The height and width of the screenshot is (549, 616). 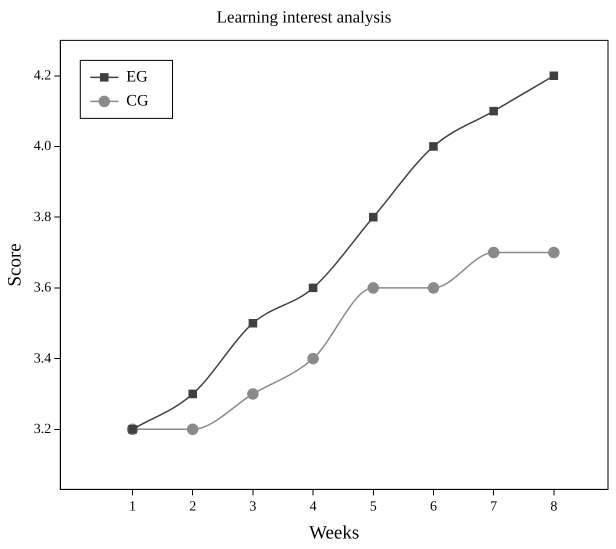 I want to click on chart-title: Learning interest analysis, so click(x=304, y=17).